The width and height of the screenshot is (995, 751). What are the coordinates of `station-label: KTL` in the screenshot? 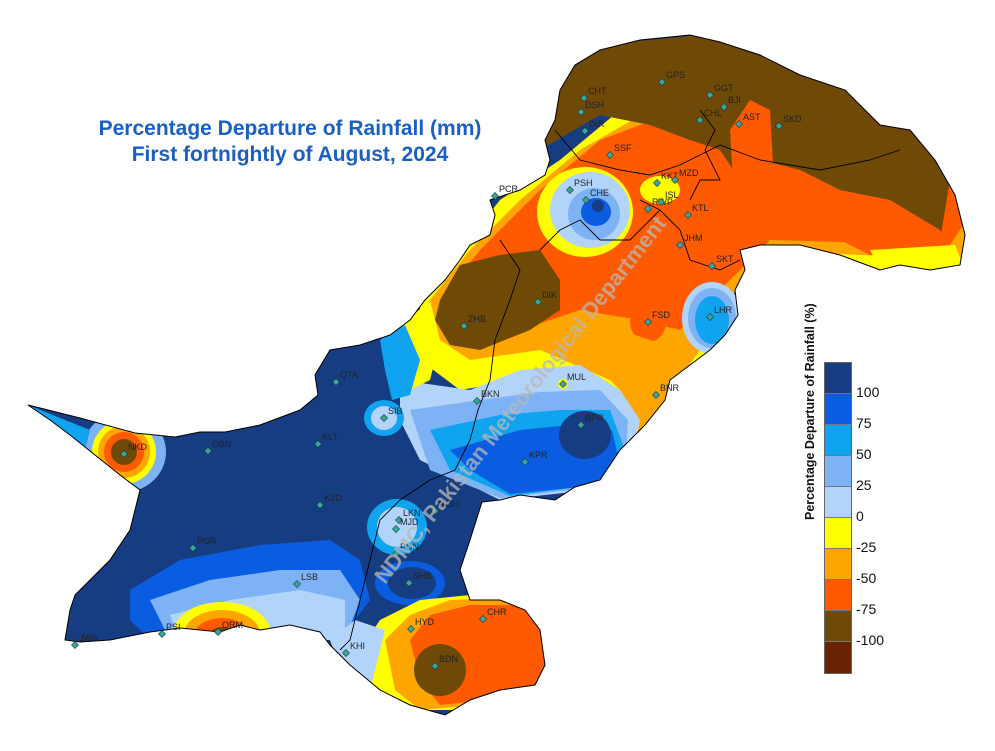 It's located at (700, 208).